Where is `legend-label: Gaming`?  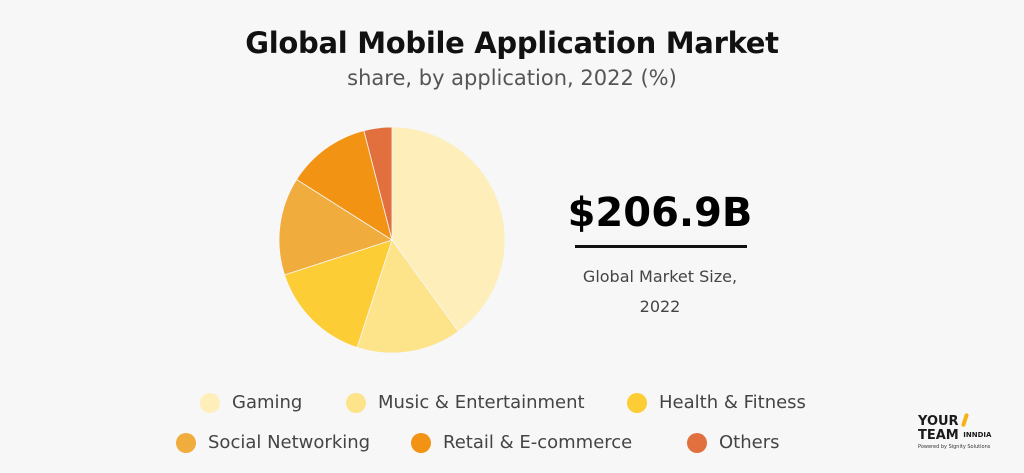
legend-label: Gaming is located at coordinates (267, 402).